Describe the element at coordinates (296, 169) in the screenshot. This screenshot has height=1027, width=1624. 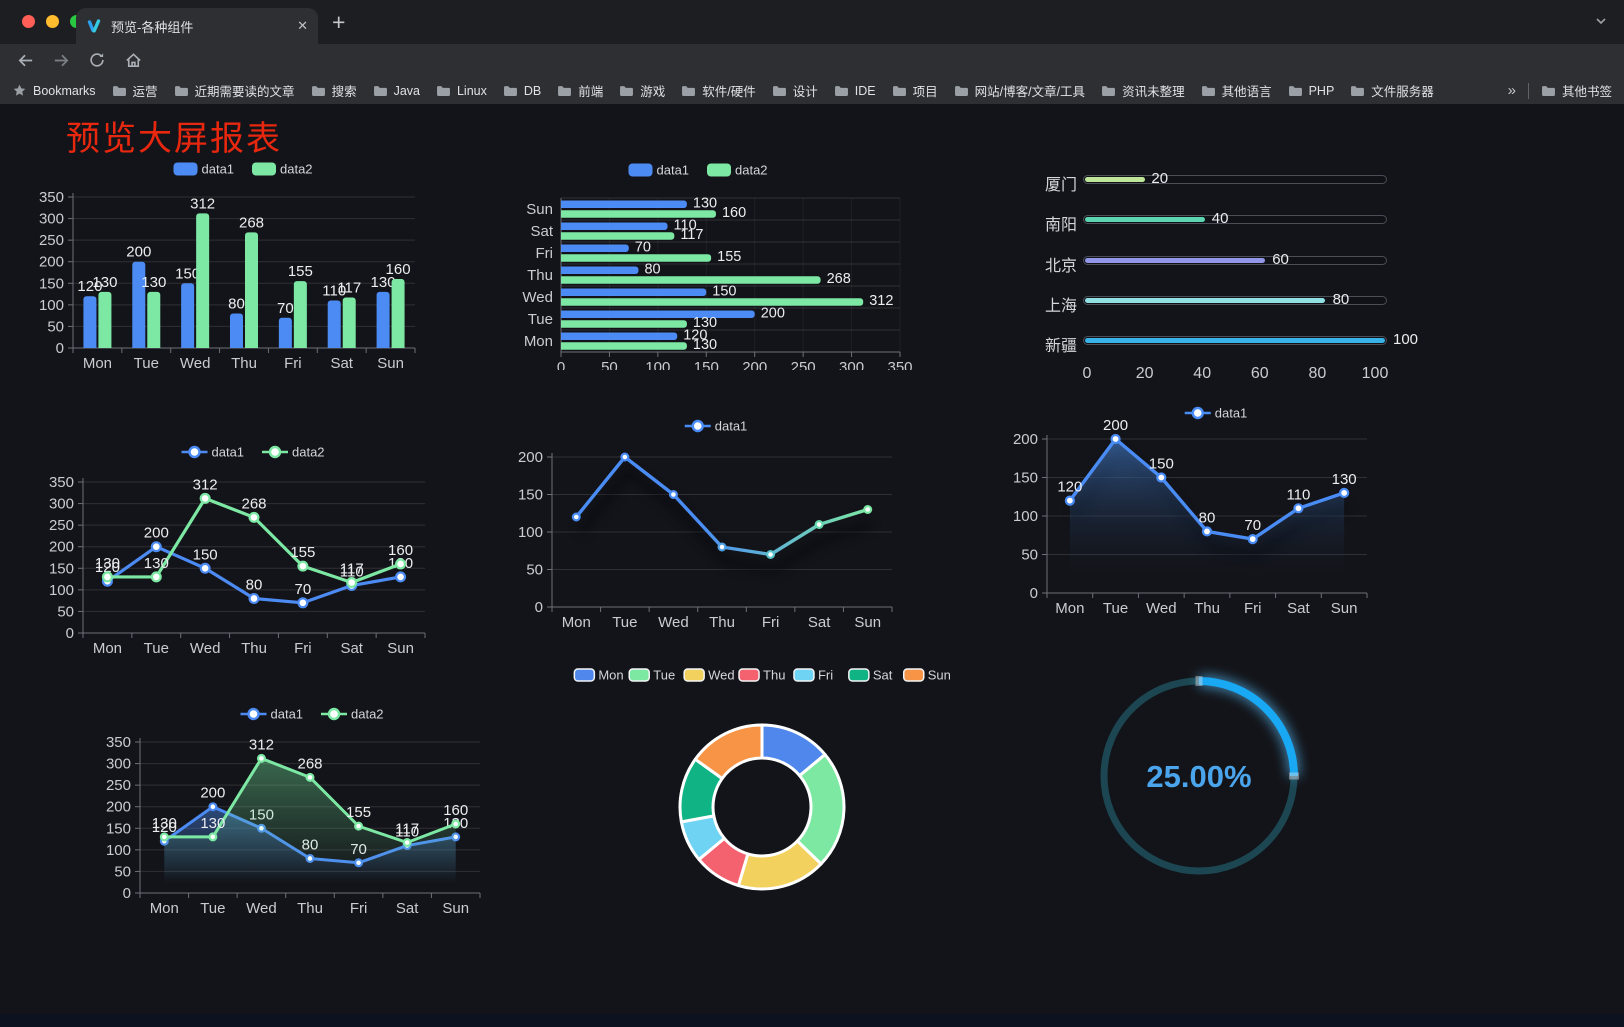
I see `svg-text: data2` at that location.